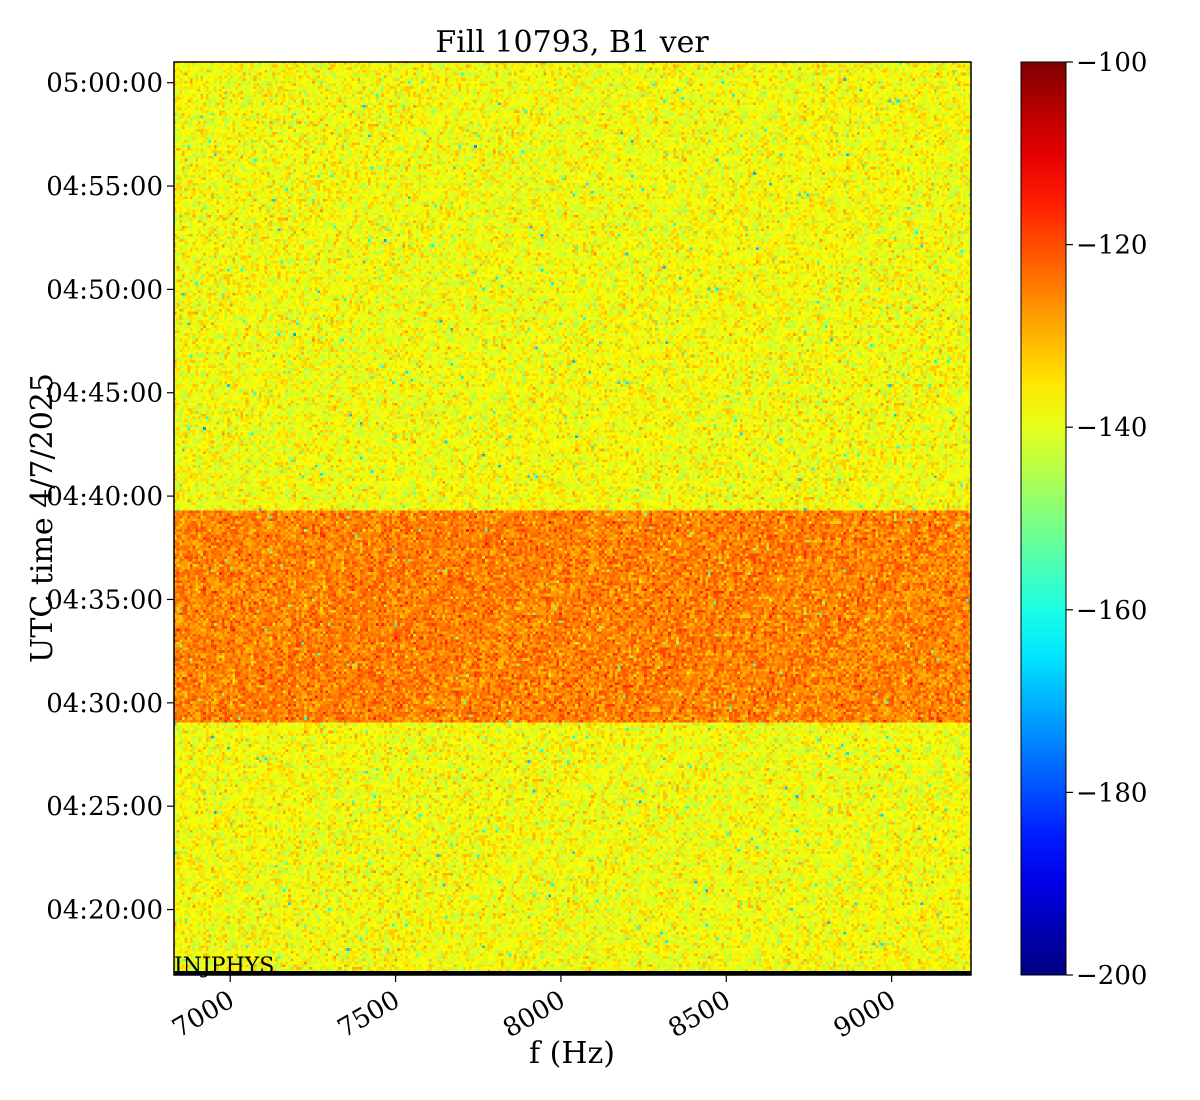 The height and width of the screenshot is (1100, 1200). Describe the element at coordinates (1111, 976) in the screenshot. I see `colorbar-tick-label: −200` at that location.